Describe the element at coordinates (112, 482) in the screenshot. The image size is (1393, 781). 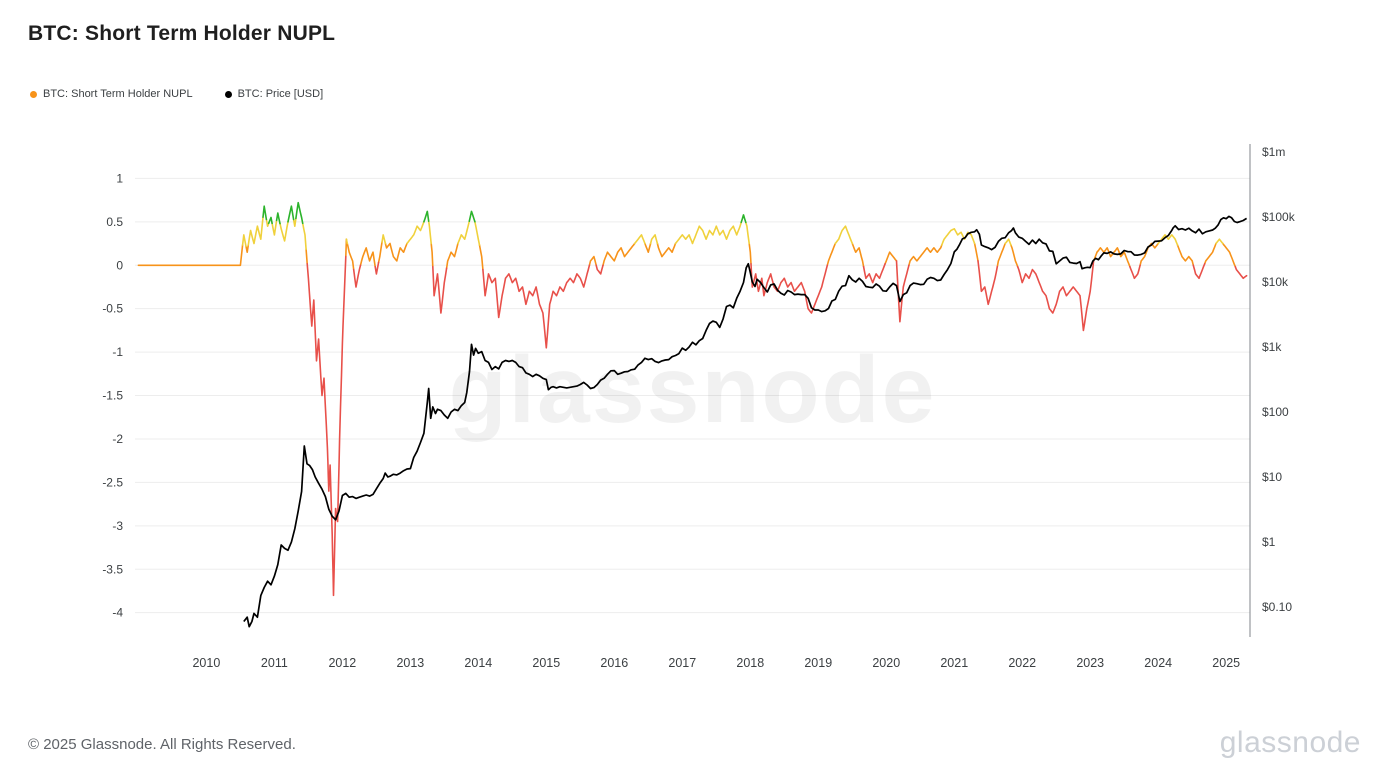
I see `left-axis-tick-label: -2.5` at that location.